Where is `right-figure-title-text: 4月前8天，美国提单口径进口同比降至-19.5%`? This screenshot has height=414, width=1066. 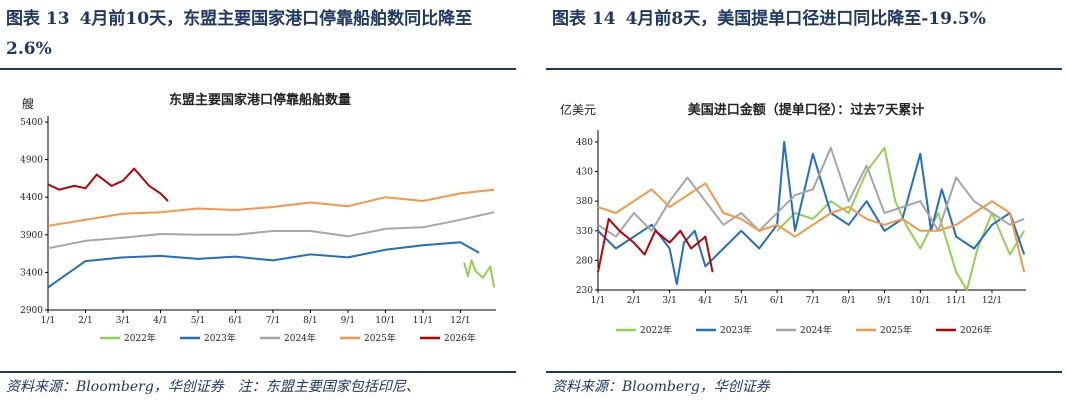
right-figure-title-text: 4月前8天，美国提单口径进口同比降至-19.5% is located at coordinates (805, 19).